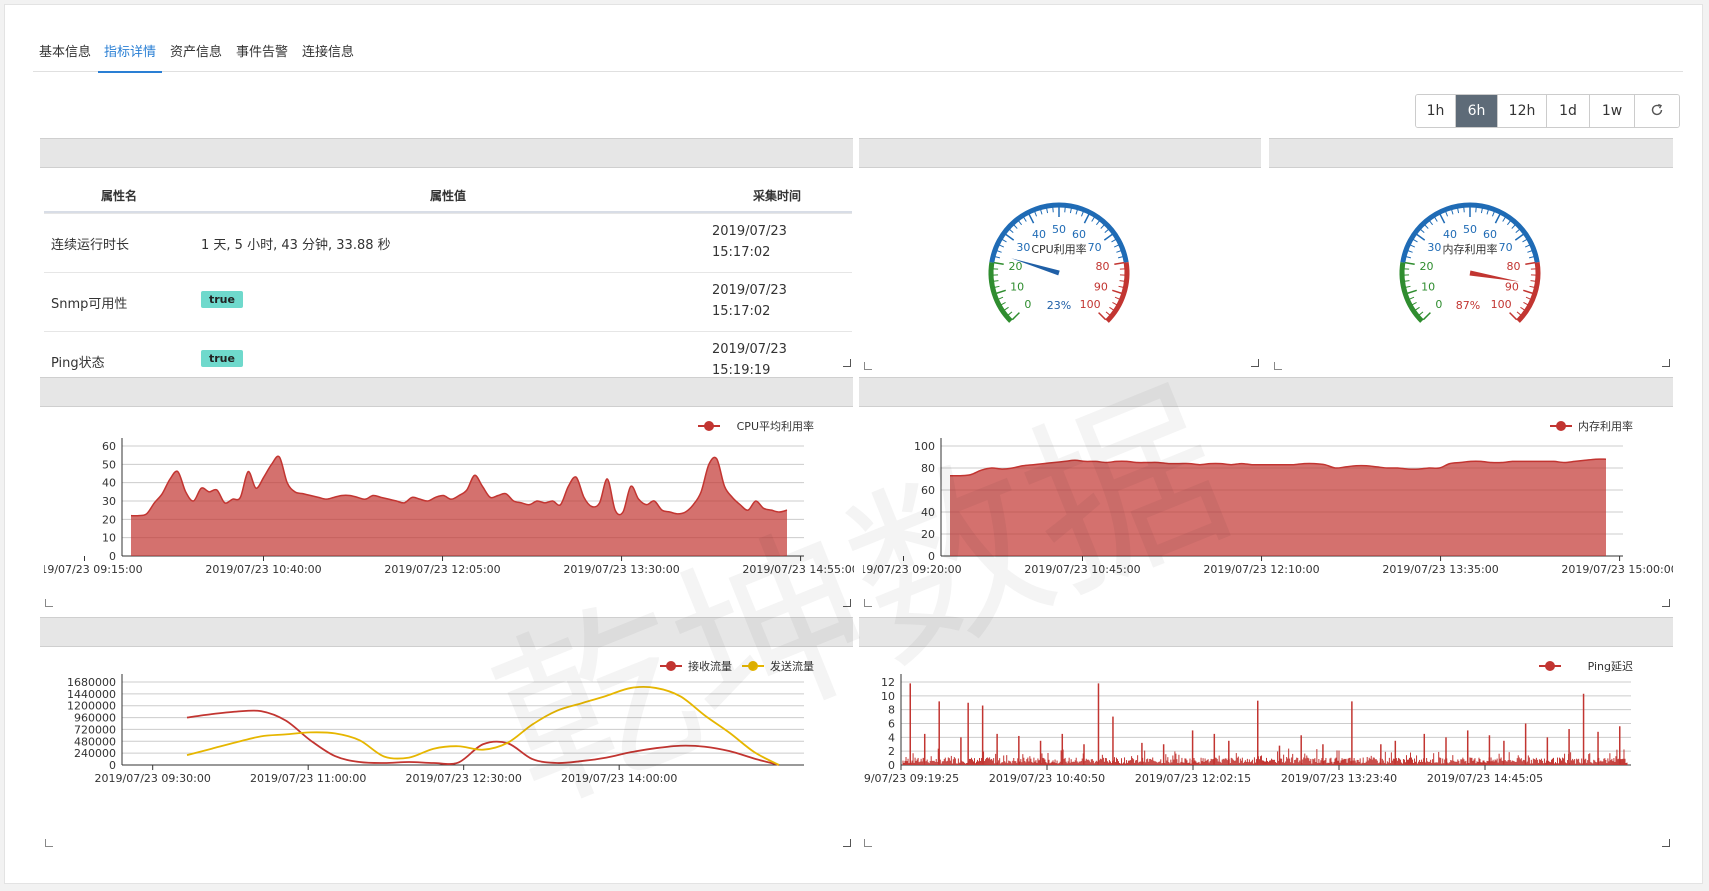 The width and height of the screenshot is (1709, 891). What do you see at coordinates (931, 556) in the screenshot?
I see `y-tick-label: 0` at bounding box center [931, 556].